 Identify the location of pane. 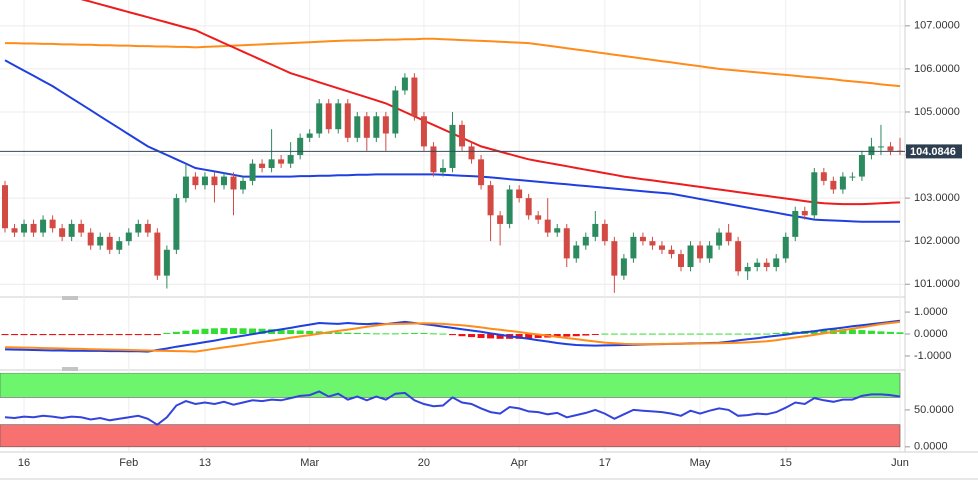
(452, 336).